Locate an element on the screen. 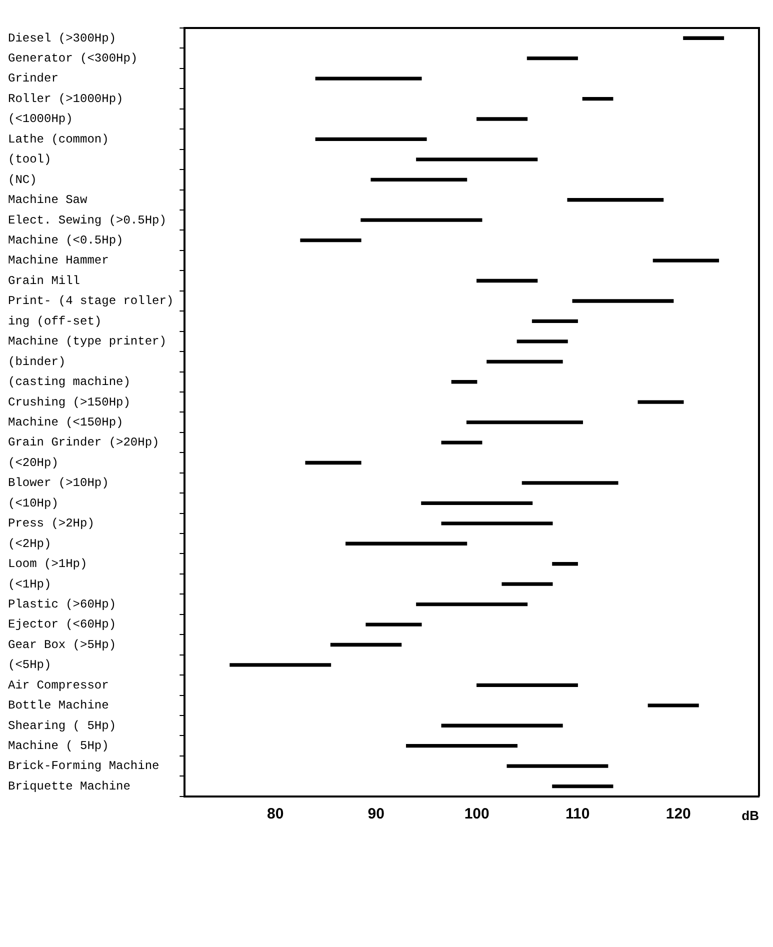 The height and width of the screenshot is (947, 773). x-tick-label: 110 is located at coordinates (578, 814).